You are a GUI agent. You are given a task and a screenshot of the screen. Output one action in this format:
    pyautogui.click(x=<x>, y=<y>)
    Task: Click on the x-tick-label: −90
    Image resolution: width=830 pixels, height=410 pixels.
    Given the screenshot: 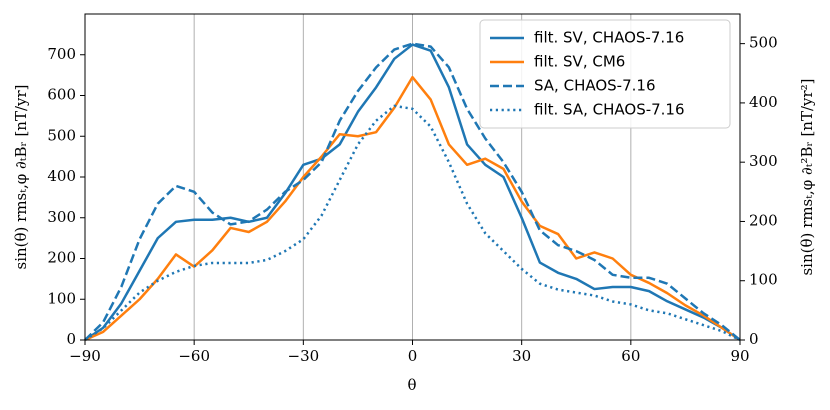 What is the action you would take?
    pyautogui.click(x=85, y=356)
    